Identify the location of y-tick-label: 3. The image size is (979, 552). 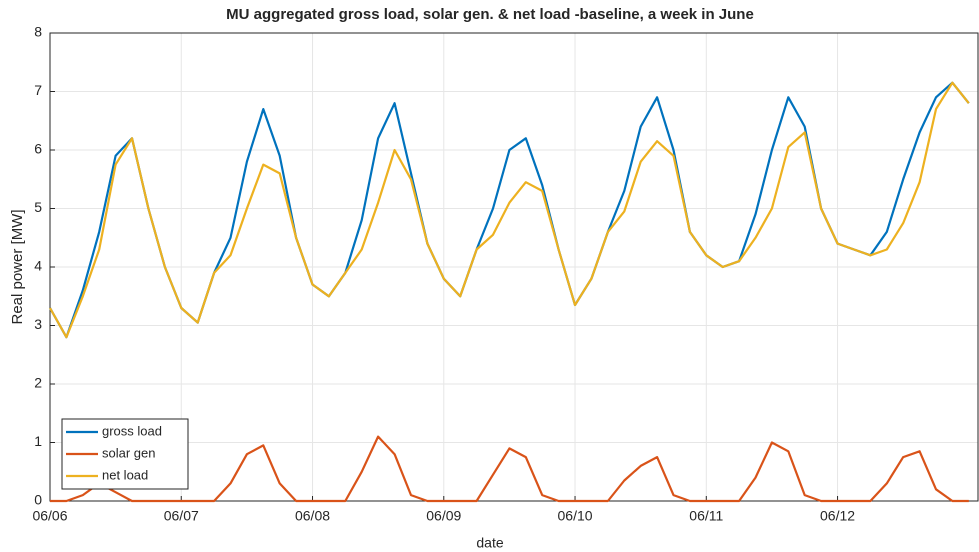
(38, 324).